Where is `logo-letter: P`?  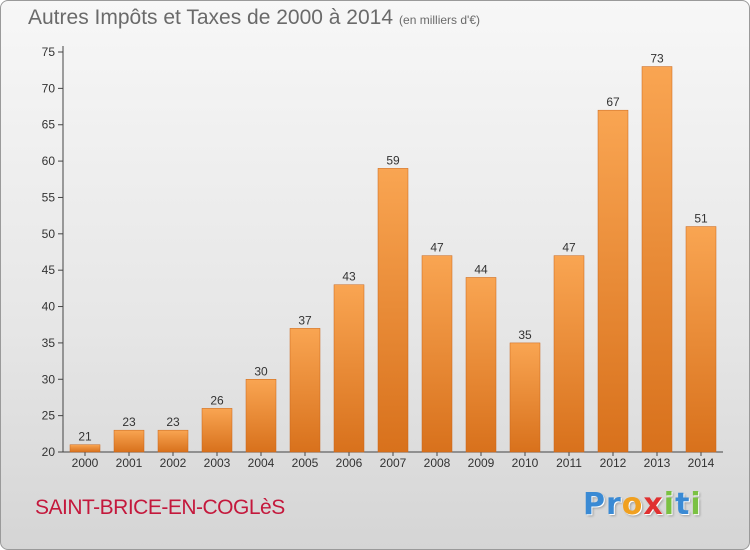
logo-letter: P is located at coordinates (594, 504).